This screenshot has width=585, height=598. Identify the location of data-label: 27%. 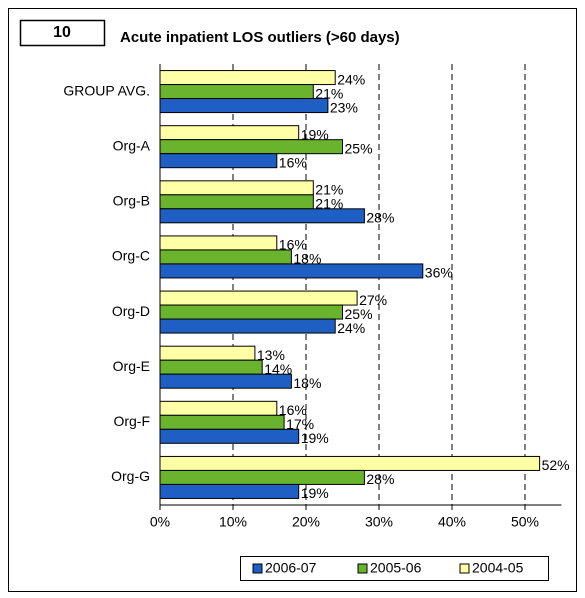
(373, 300).